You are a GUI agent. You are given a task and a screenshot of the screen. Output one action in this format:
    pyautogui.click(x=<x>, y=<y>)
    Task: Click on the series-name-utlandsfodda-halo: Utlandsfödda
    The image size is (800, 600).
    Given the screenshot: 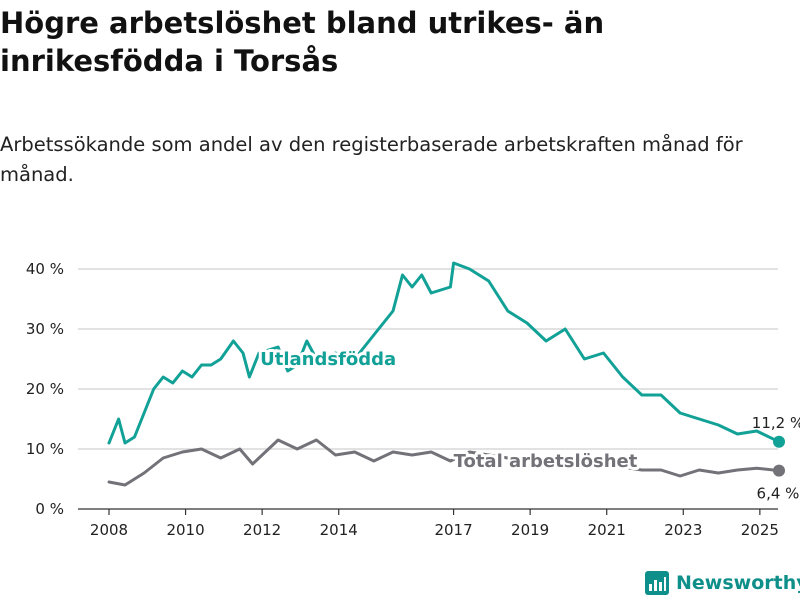 What is the action you would take?
    pyautogui.click(x=328, y=359)
    